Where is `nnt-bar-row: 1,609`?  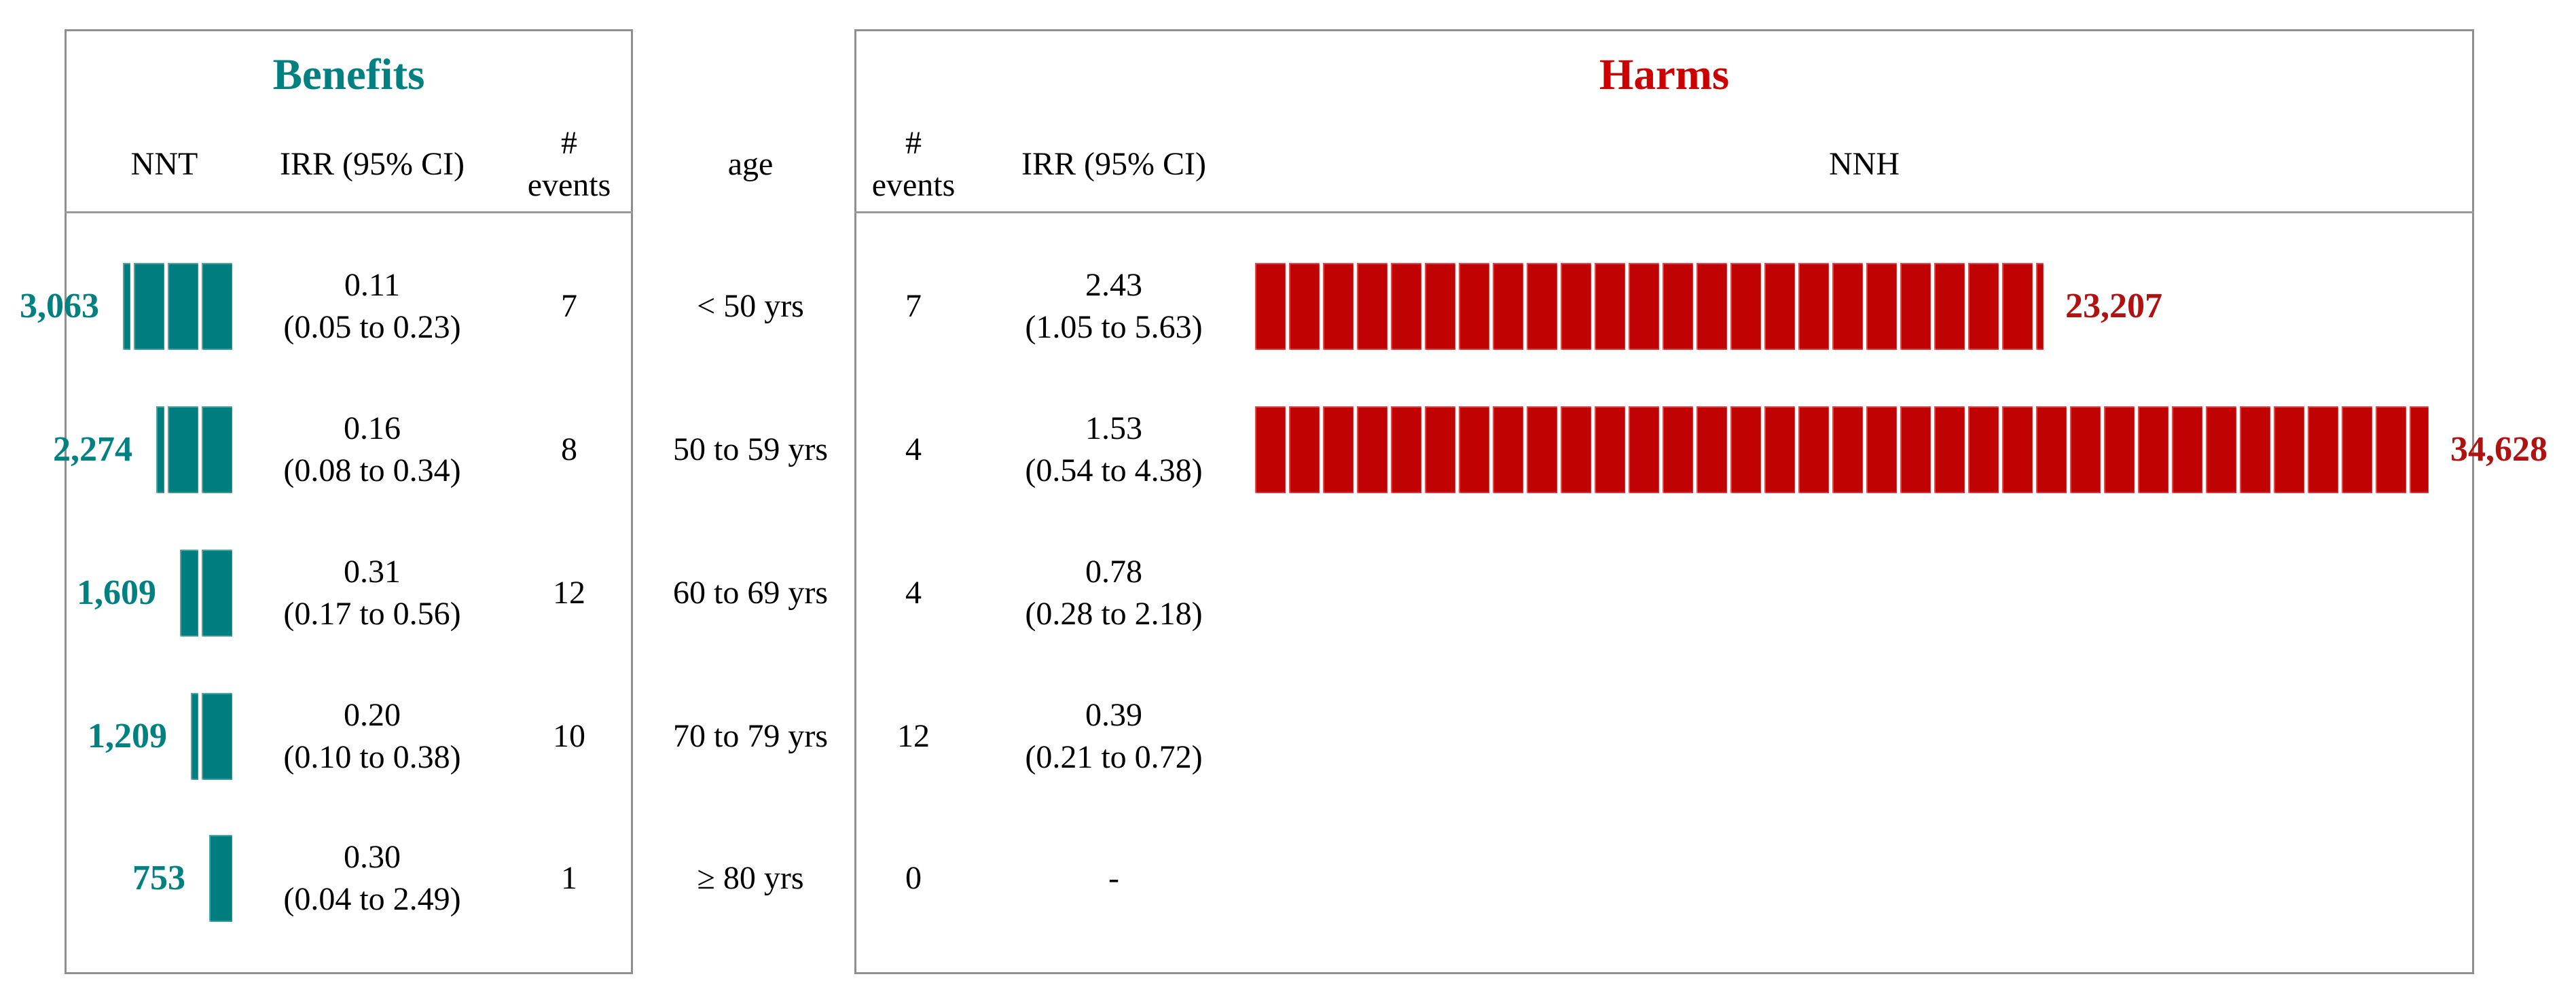 nnt-bar-row: 1,609 is located at coordinates (116, 593).